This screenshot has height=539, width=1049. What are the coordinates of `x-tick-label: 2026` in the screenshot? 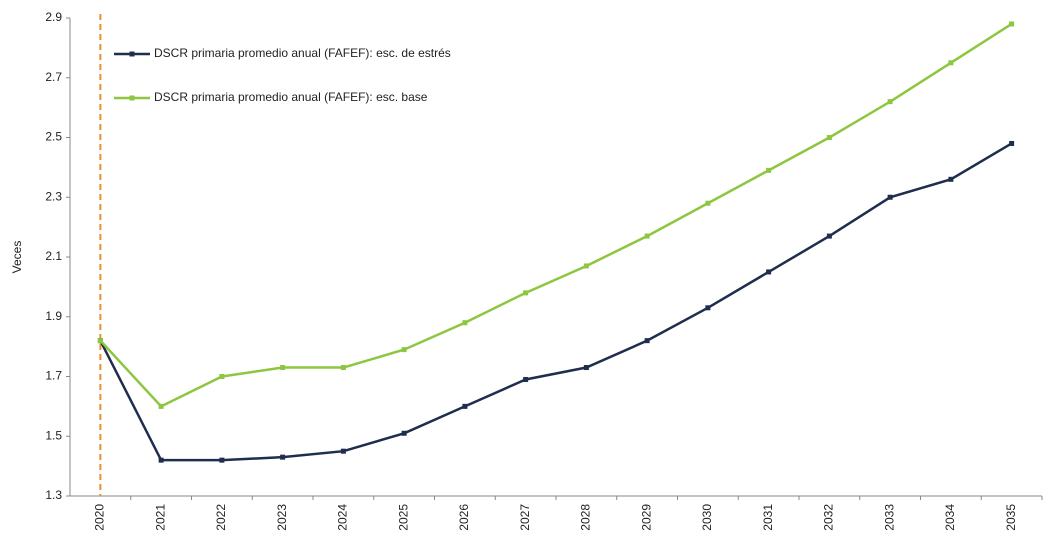 It's located at (464, 517).